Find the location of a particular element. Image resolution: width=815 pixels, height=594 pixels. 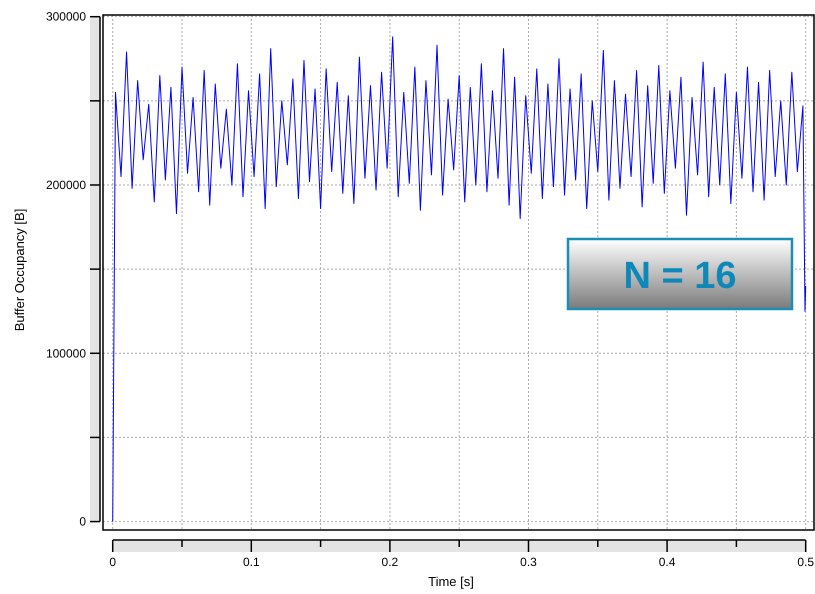

x-tick-label: 0 is located at coordinates (112, 562).